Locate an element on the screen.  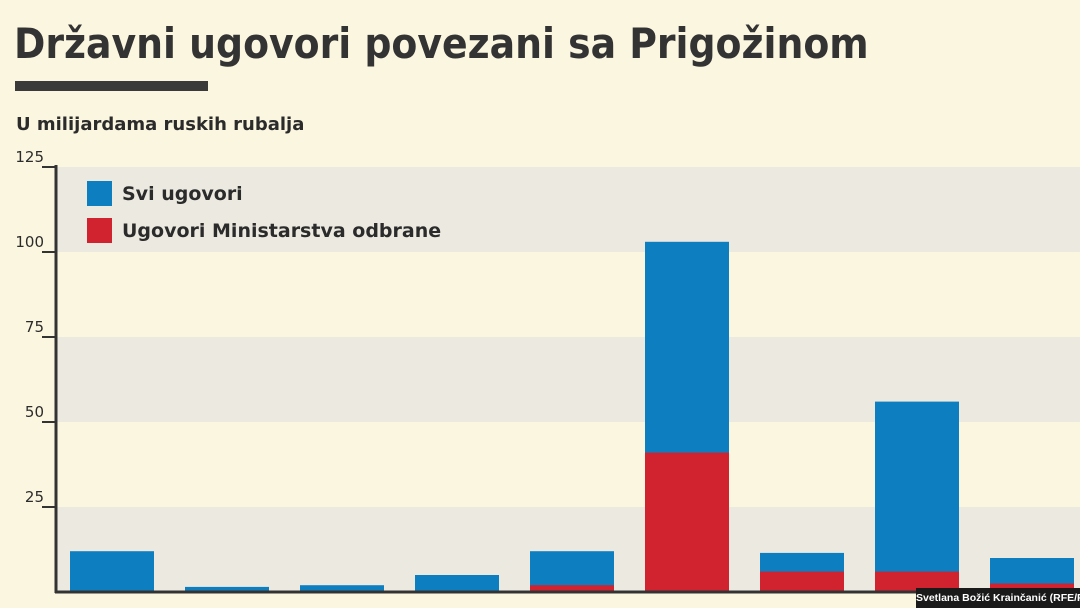
y-tick-label: 50 is located at coordinates (34, 412).